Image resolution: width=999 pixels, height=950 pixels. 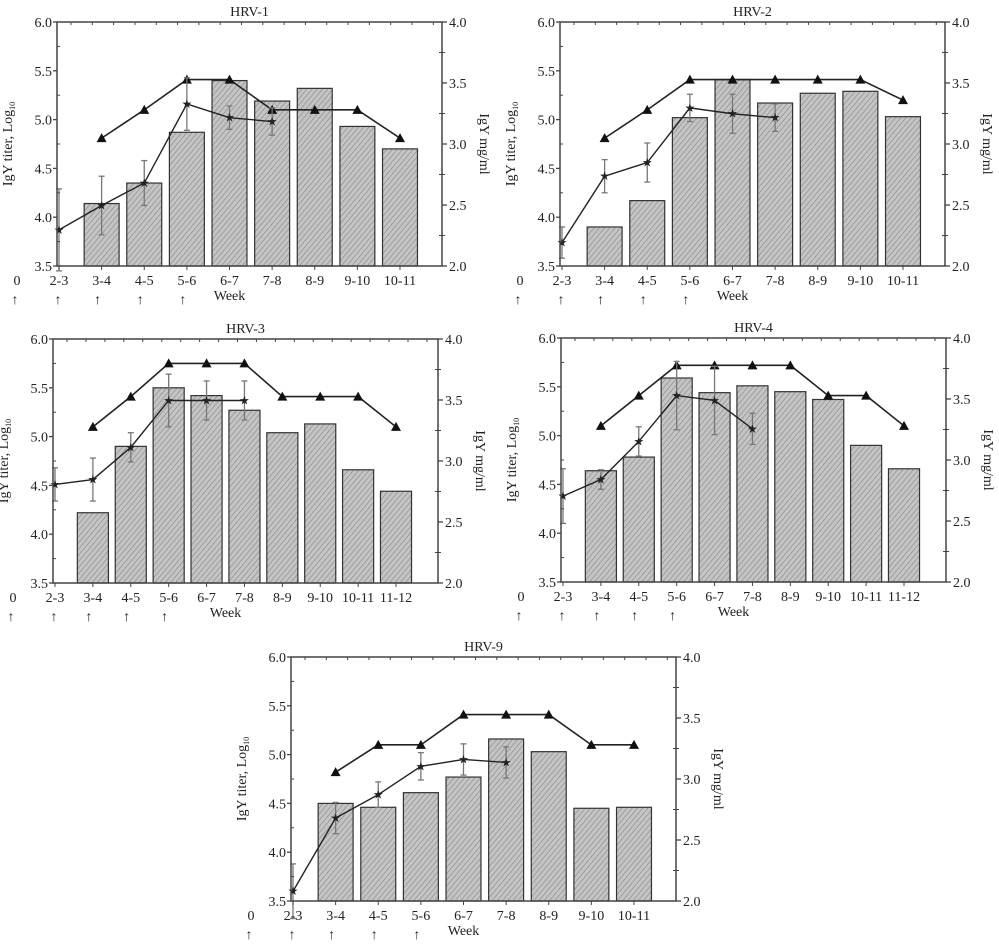 What do you see at coordinates (479, 460) in the screenshot?
I see `y2-axis-label: IgY mg/ml` at bounding box center [479, 460].